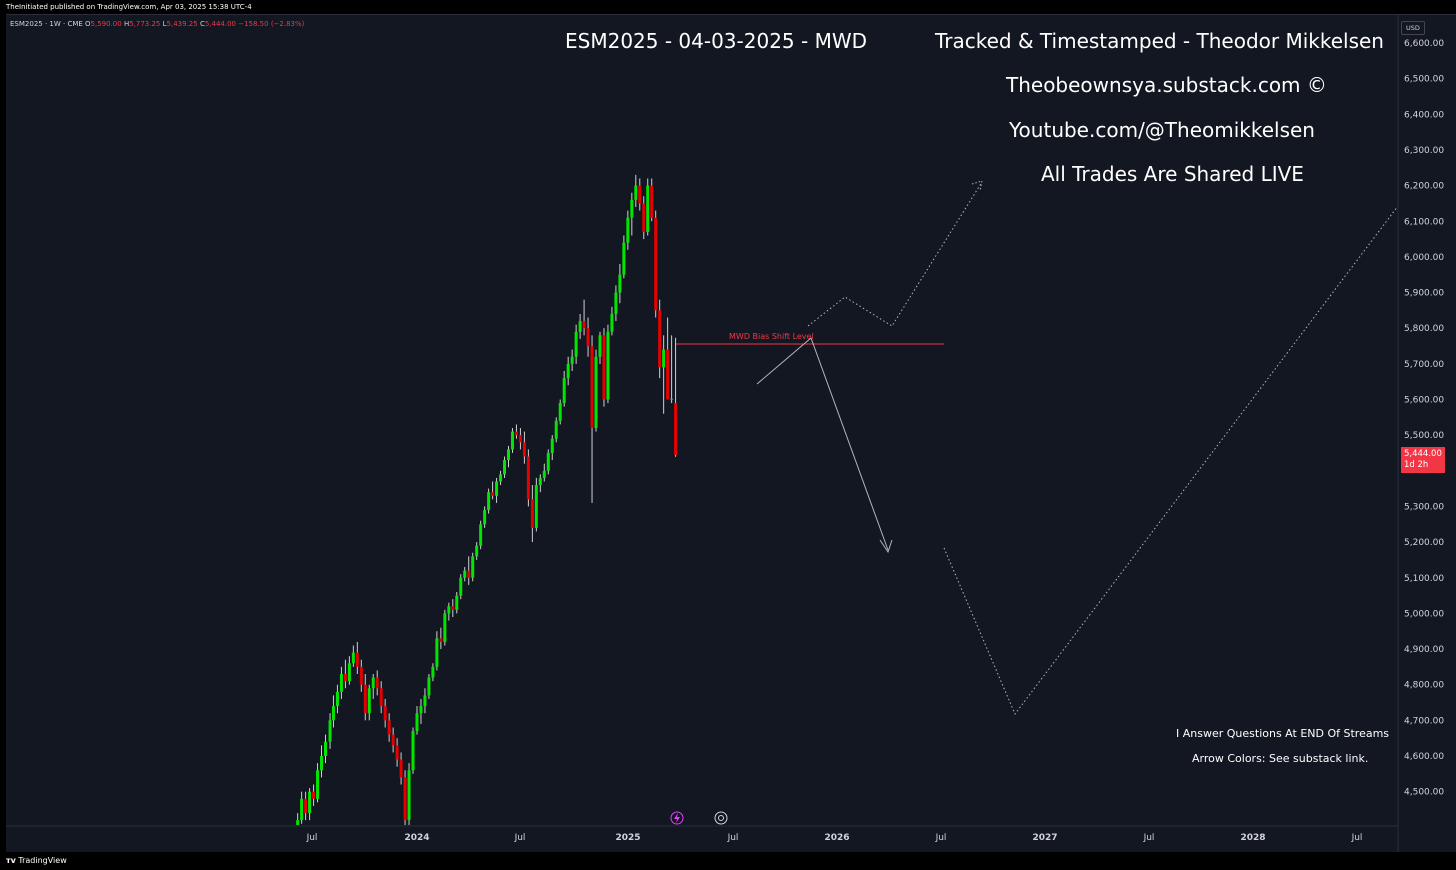 Image resolution: width=1456 pixels, height=870 pixels. Describe the element at coordinates (895, 254) in the screenshot. I see `projection-dotted-path-upper` at that location.